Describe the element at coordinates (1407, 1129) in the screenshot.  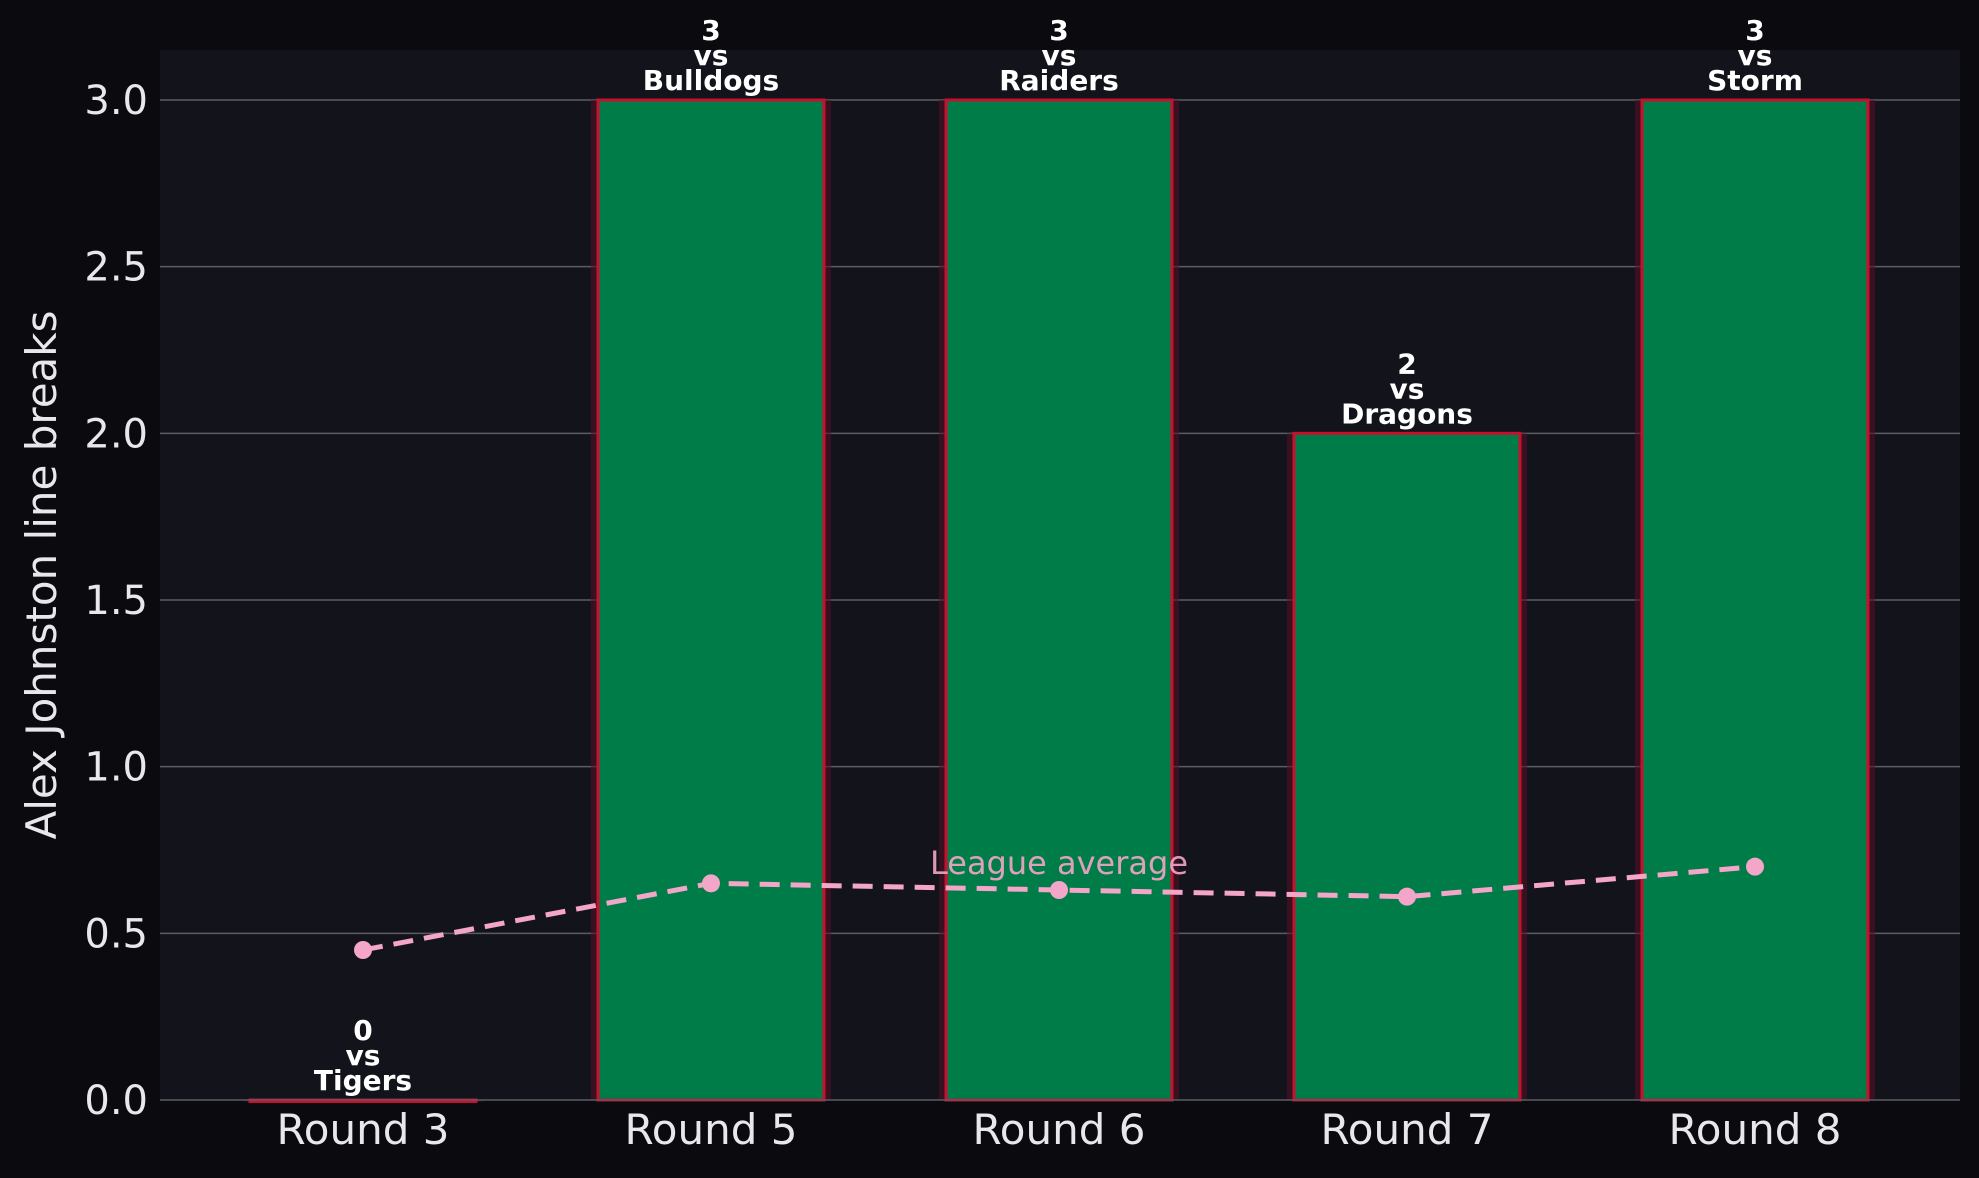
I see `x-tick-label: Round 7` at that location.